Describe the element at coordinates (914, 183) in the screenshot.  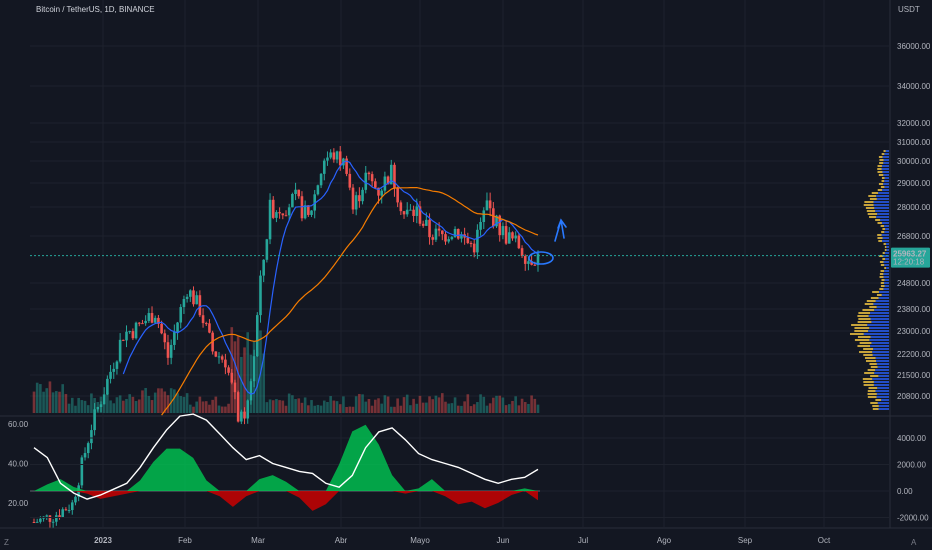
I see `price-tick-label: 29000.00` at that location.